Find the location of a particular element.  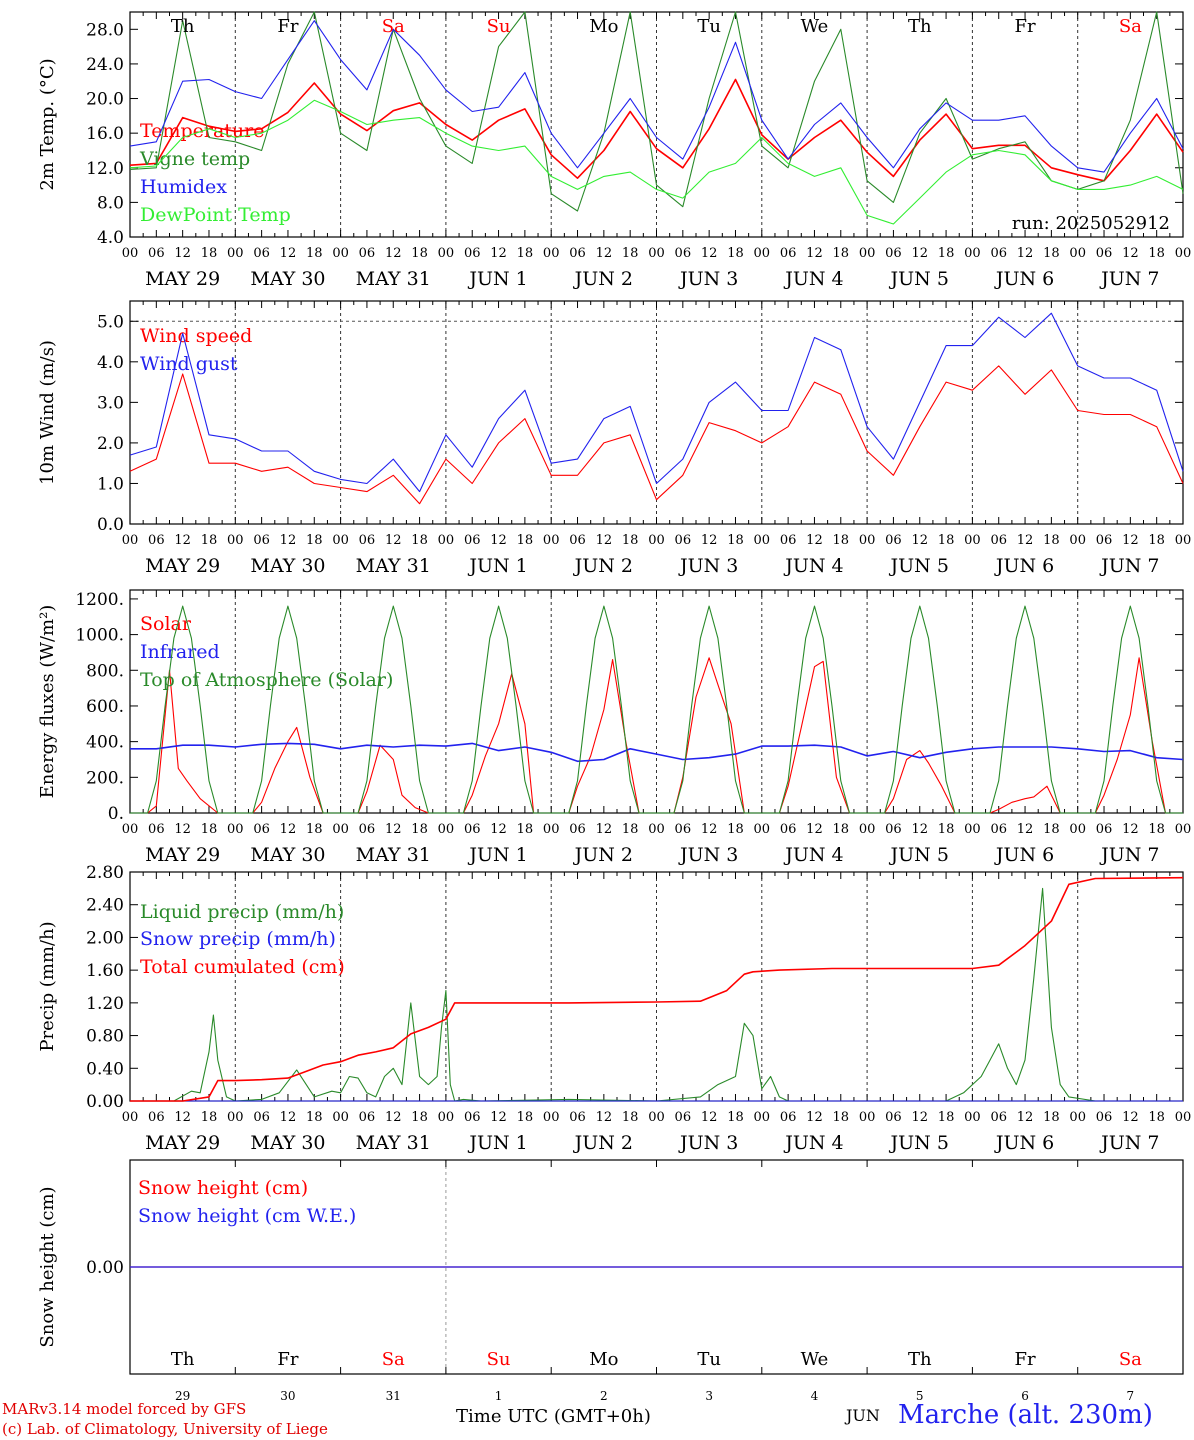

y-tick-label: 0.80 is located at coordinates (105, 1037).